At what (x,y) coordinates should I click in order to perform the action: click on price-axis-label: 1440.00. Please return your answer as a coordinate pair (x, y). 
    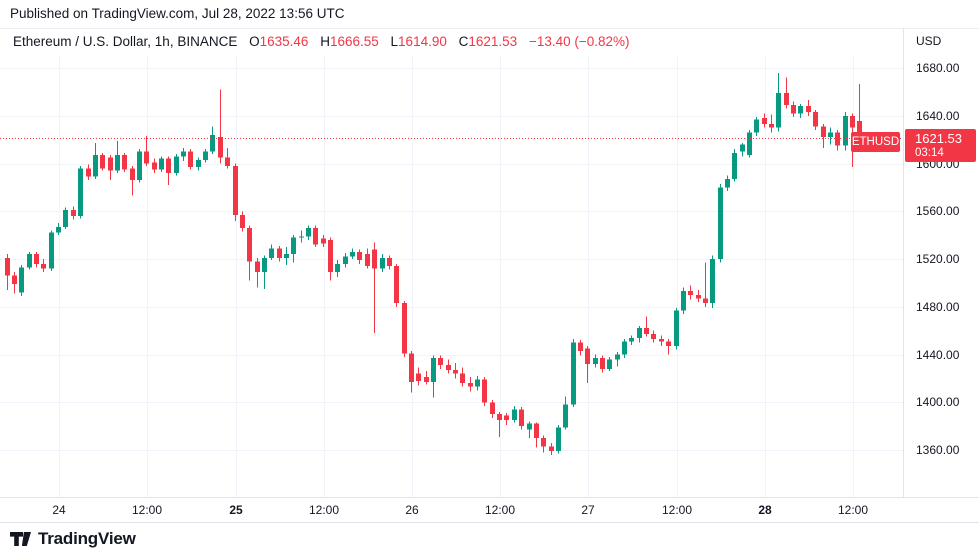
    Looking at the image, I should click on (938, 355).